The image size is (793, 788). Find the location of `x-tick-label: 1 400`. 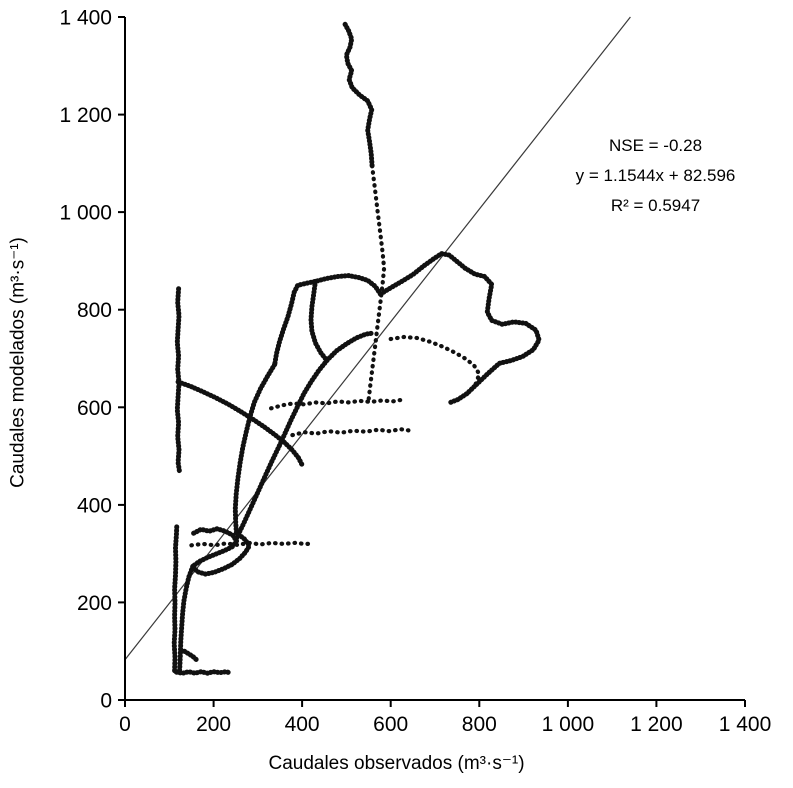

x-tick-label: 1 400 is located at coordinates (745, 724).